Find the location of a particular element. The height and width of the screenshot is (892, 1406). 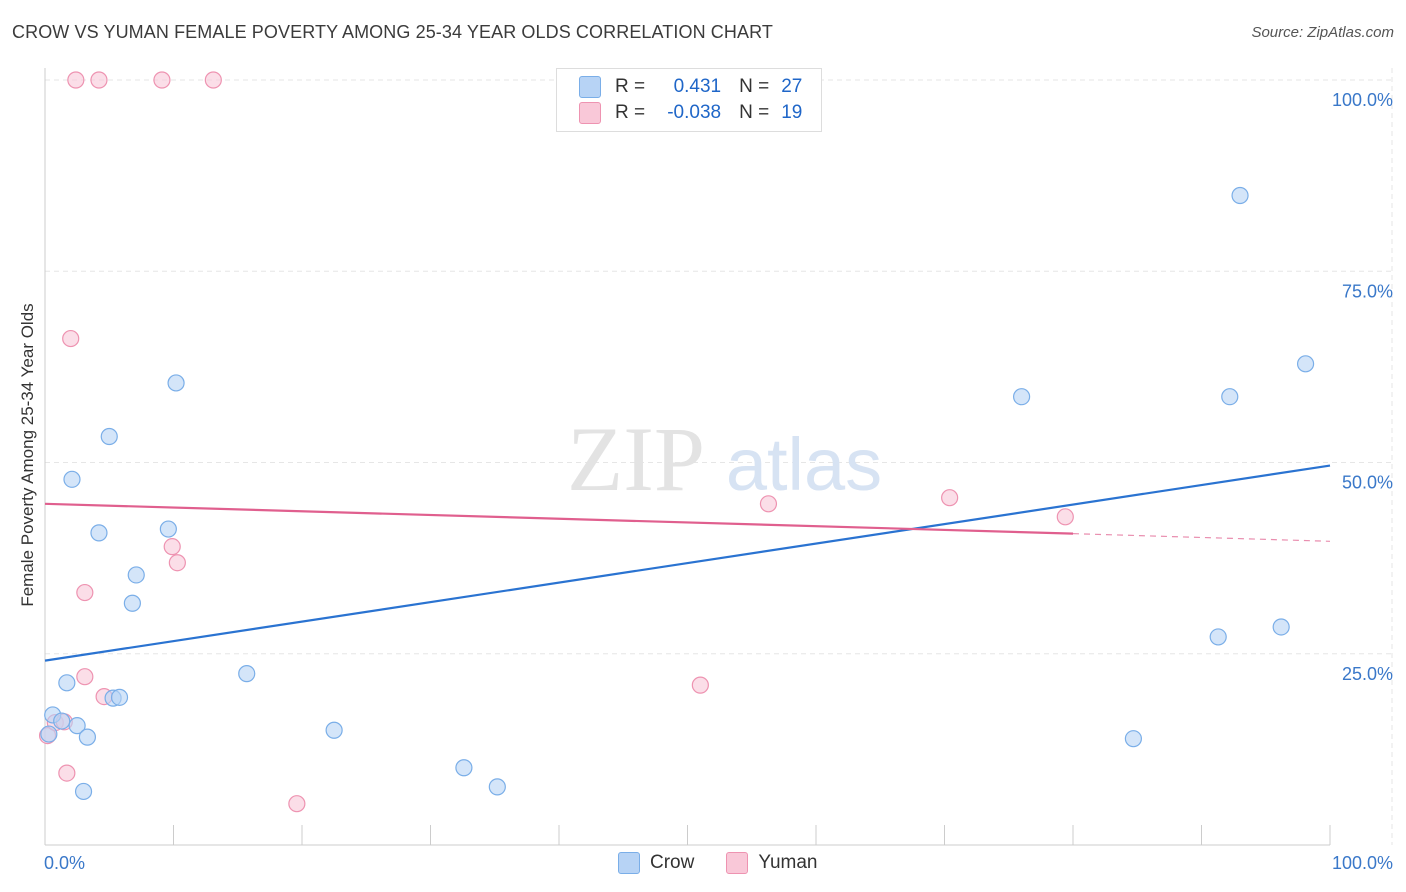

crow-n-value: 27 is located at coordinates (792, 86).